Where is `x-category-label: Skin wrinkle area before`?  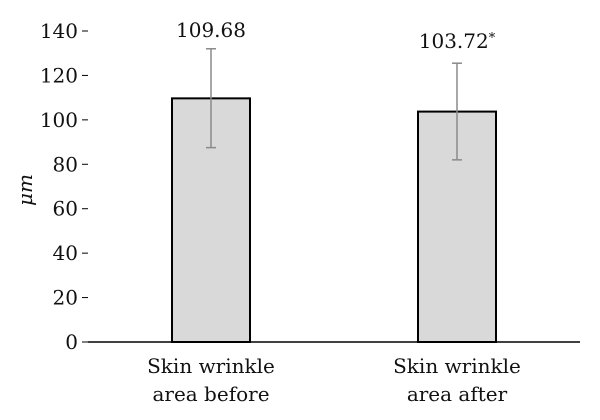 x-category-label: Skin wrinkle area before is located at coordinates (211, 380).